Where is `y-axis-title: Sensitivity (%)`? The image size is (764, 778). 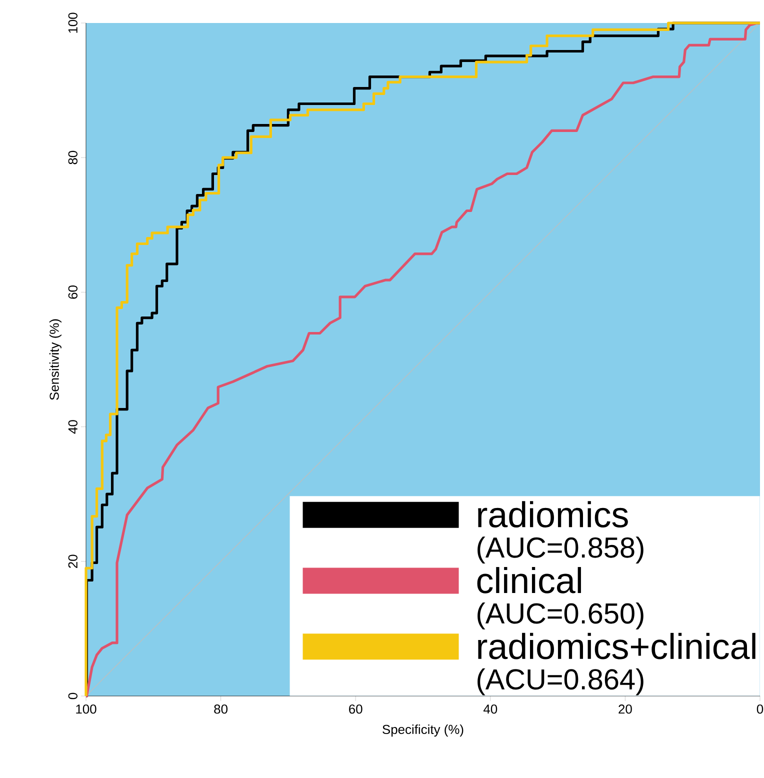
y-axis-title: Sensitivity (%) is located at coordinates (55, 359).